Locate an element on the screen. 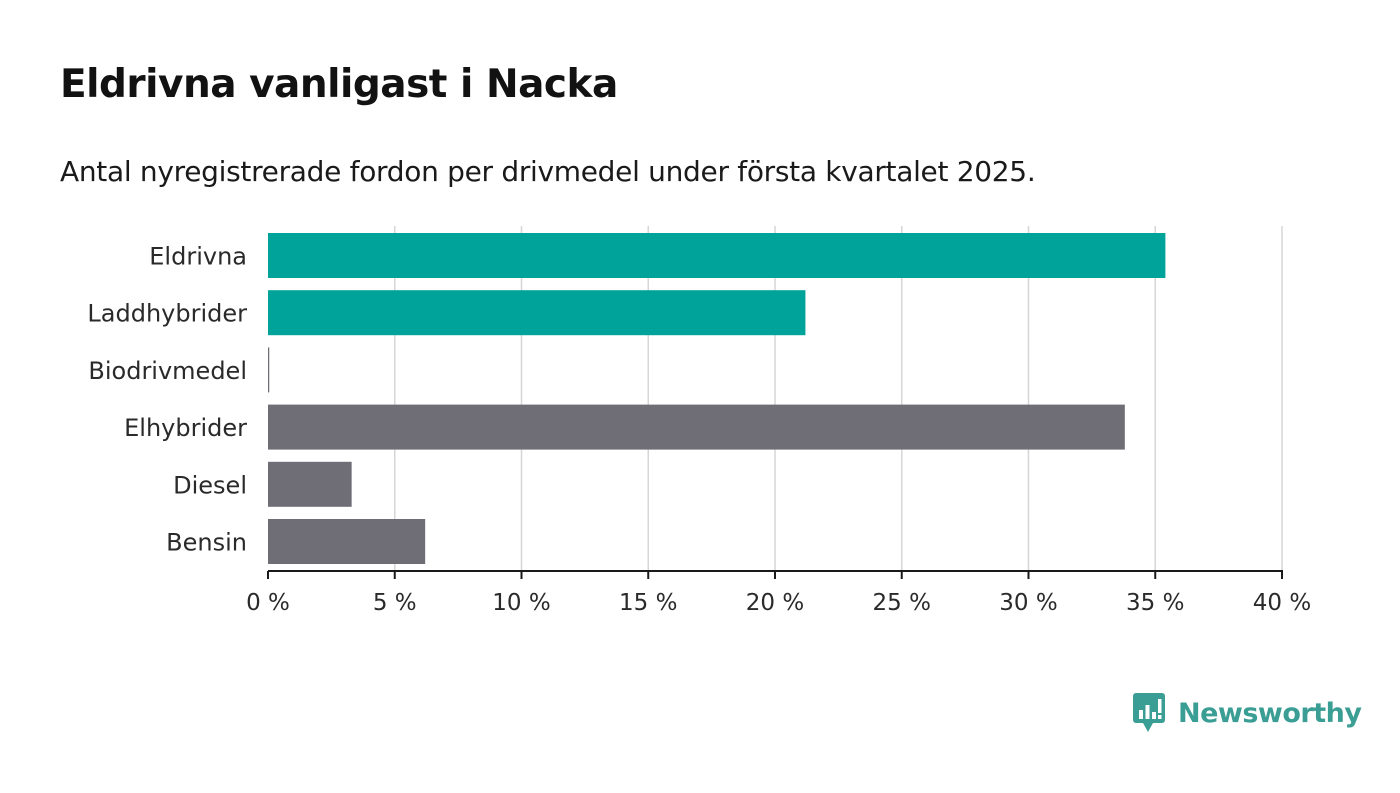 This screenshot has width=1400, height=793. x-tick-label: 15 % is located at coordinates (648, 603).